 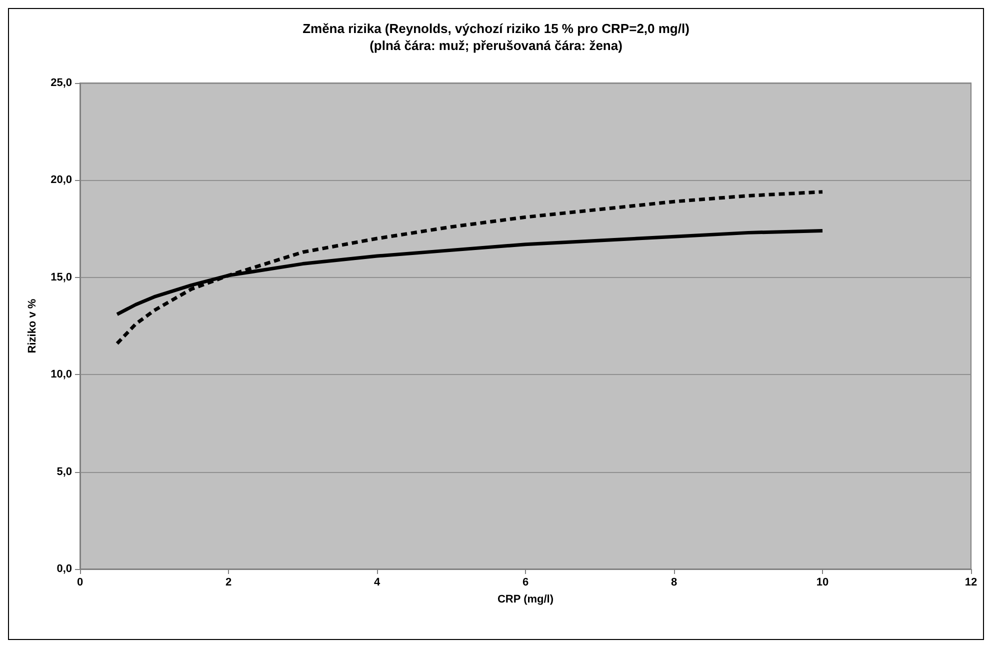 What do you see at coordinates (61, 277) in the screenshot?
I see `y-tick-label: 15,0` at bounding box center [61, 277].